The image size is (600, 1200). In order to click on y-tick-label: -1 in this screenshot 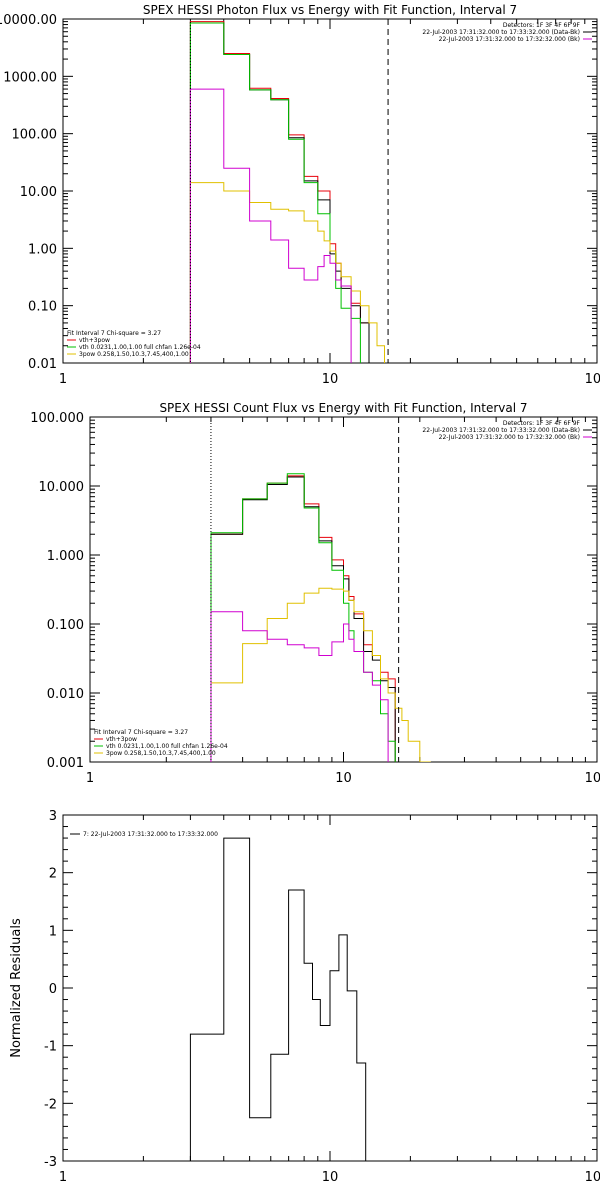, I will do `click(50, 1047)`.